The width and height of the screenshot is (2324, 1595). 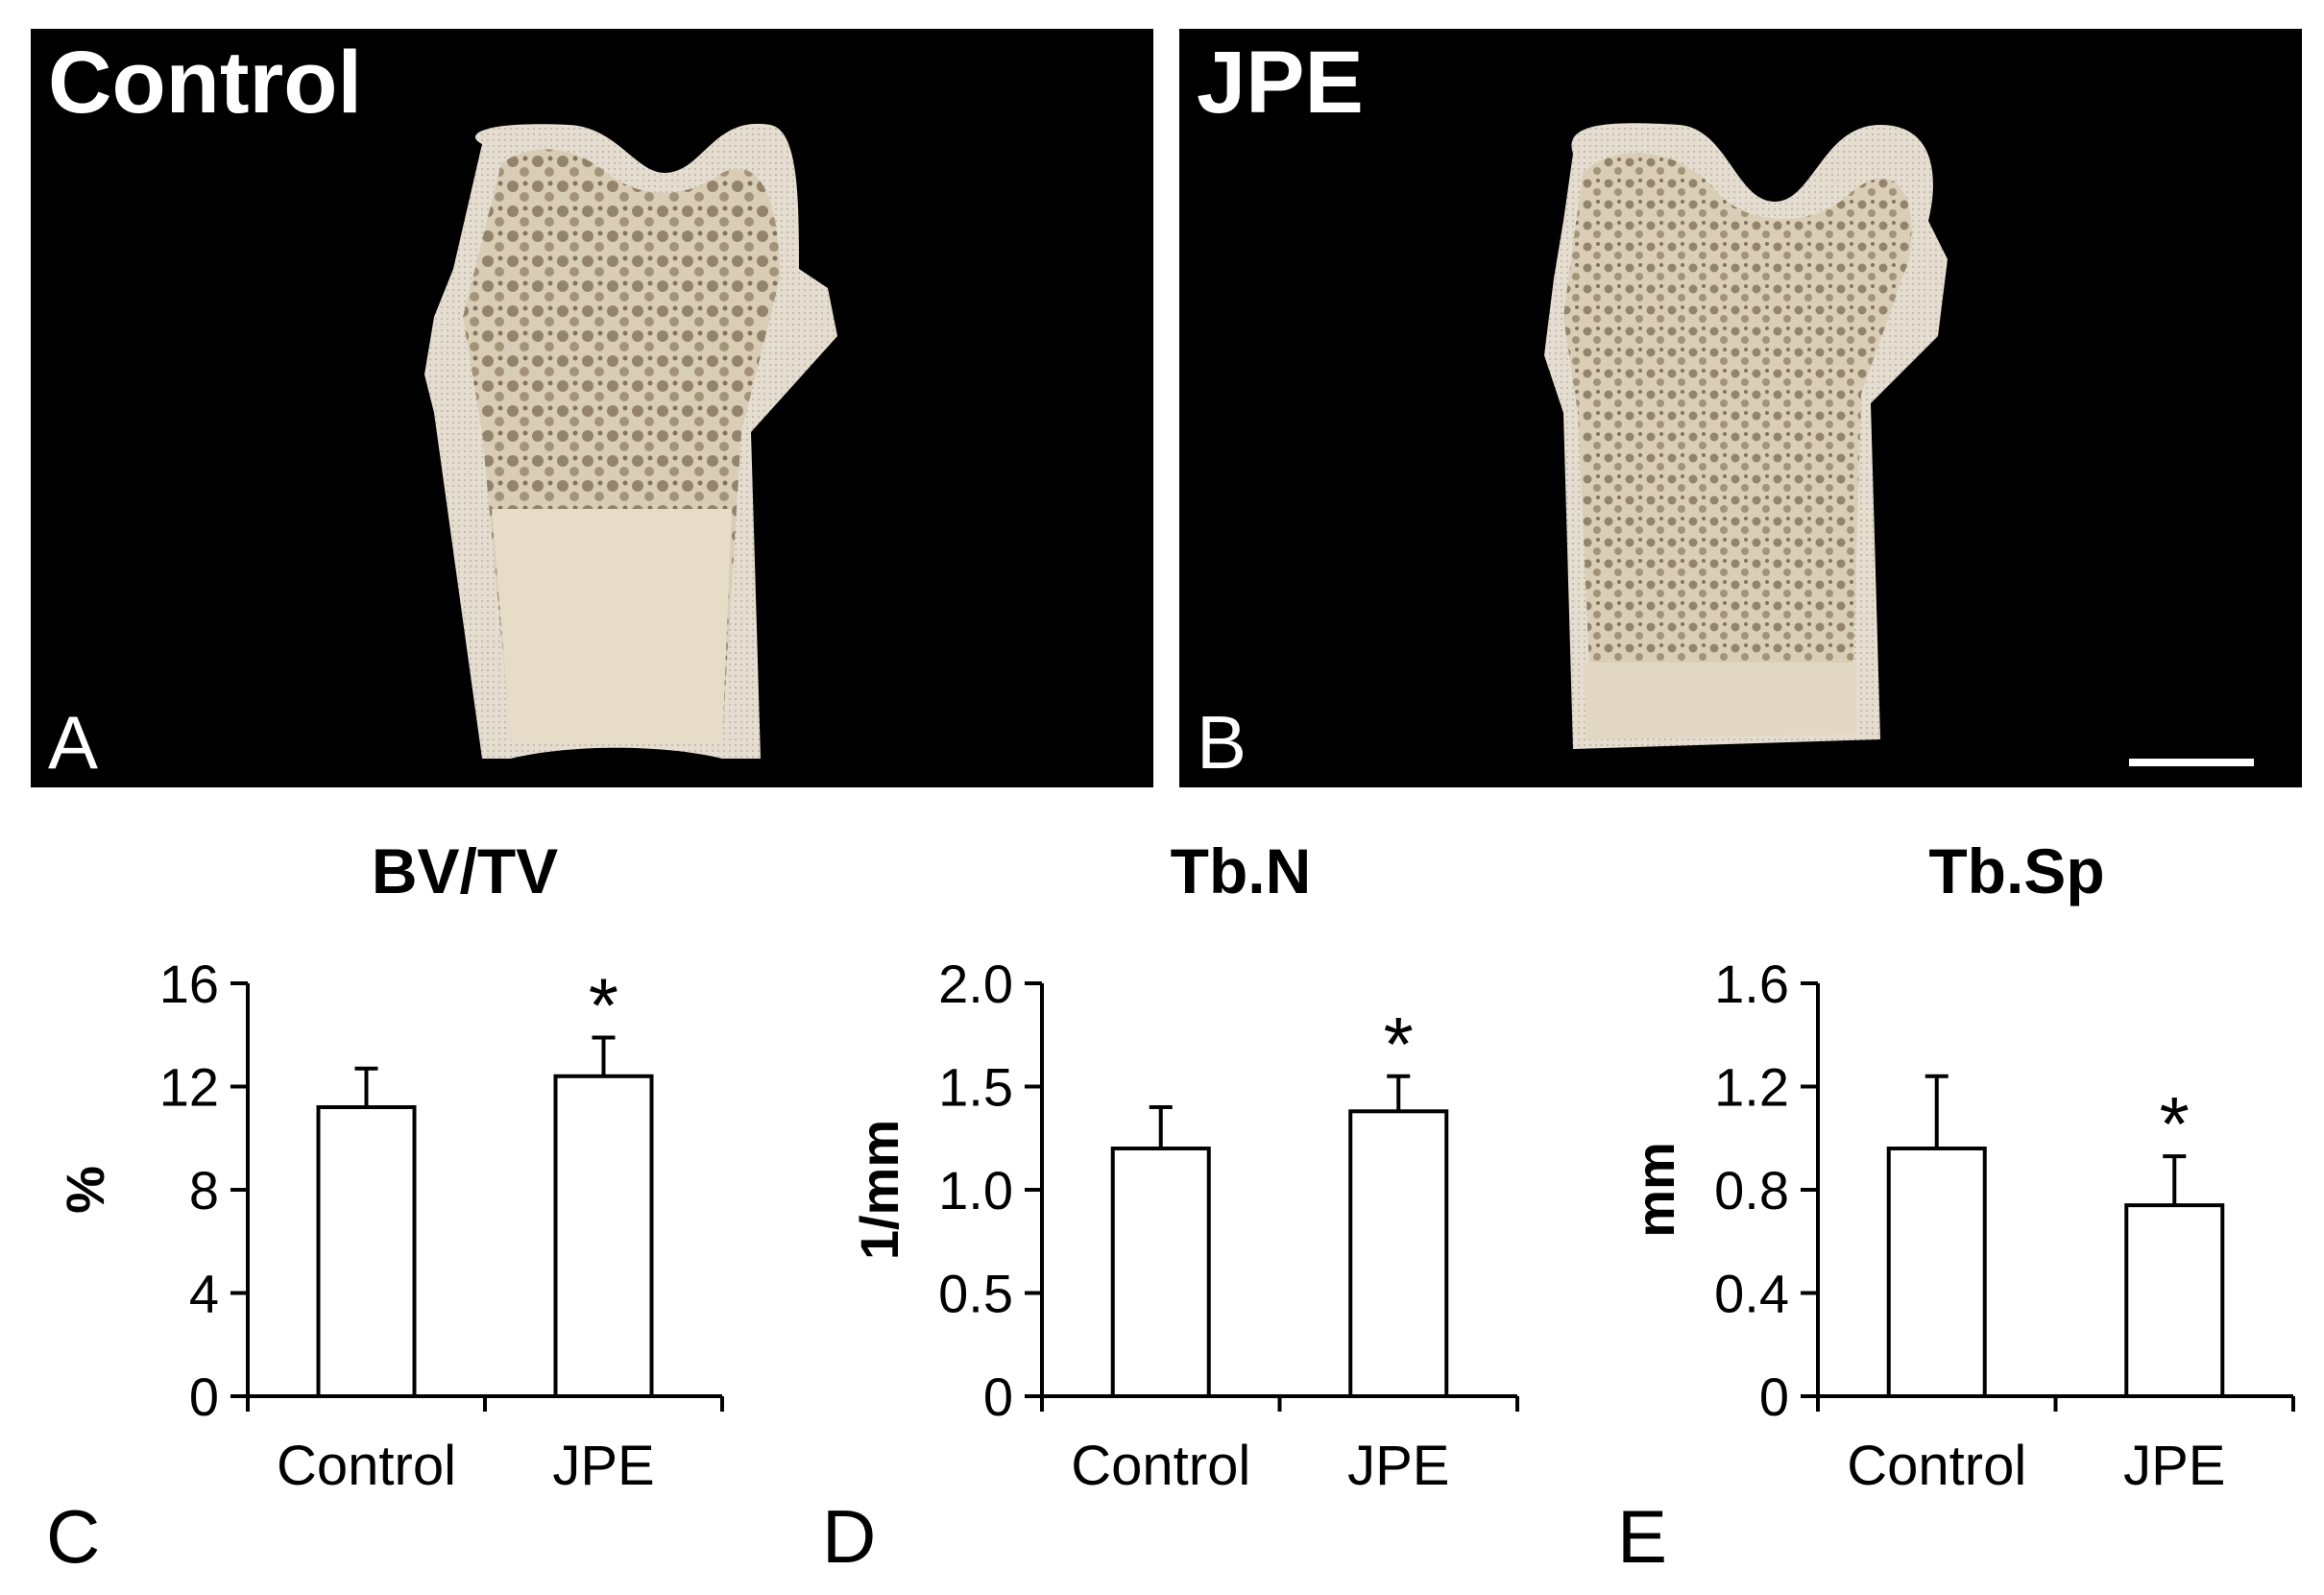 What do you see at coordinates (1751, 1294) in the screenshot?
I see `y-tick-label: 0.4` at bounding box center [1751, 1294].